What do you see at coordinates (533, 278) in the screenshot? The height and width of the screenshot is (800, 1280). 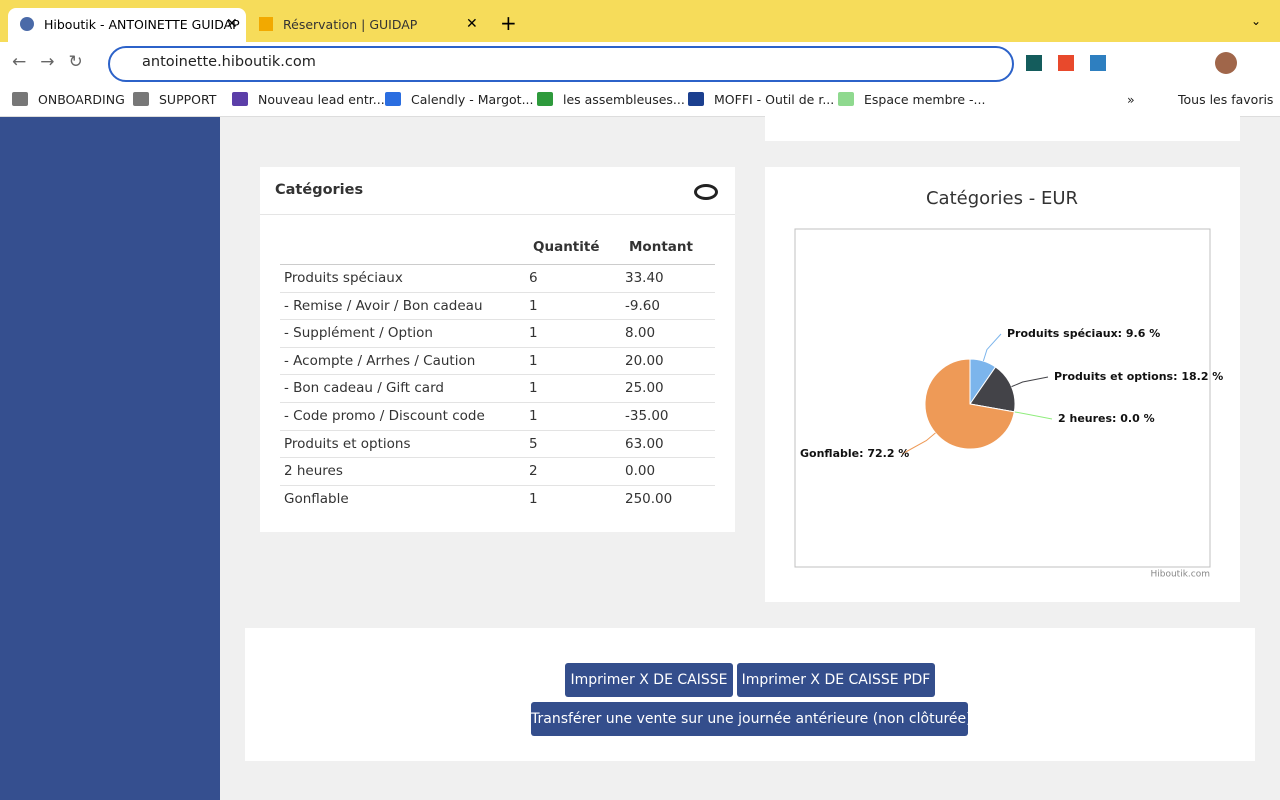 I see `cell-number: 6` at bounding box center [533, 278].